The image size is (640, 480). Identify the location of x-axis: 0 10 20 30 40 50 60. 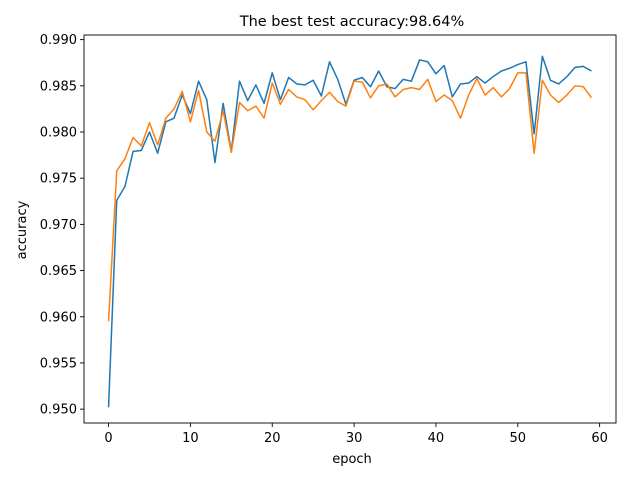
(356, 434).